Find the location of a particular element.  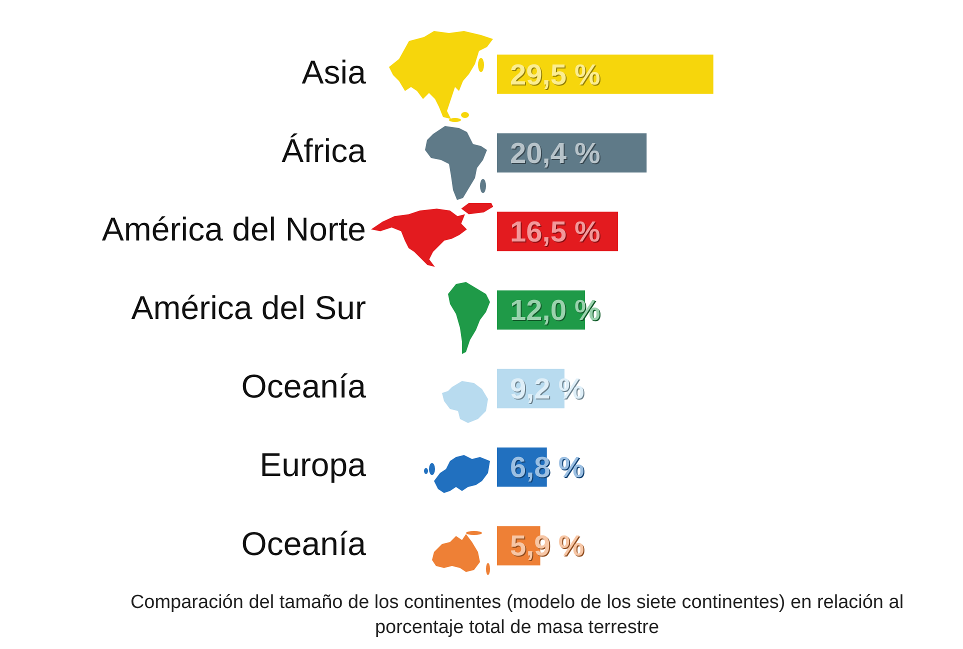

y-tick-label: Asia is located at coordinates (334, 71).